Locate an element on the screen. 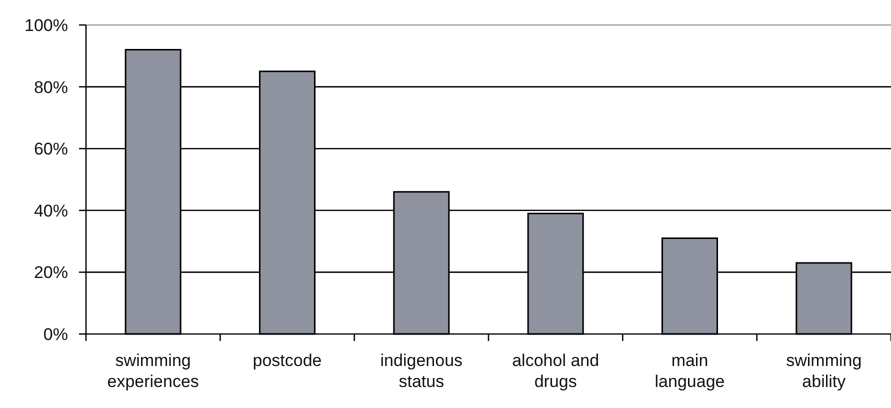 The width and height of the screenshot is (891, 408). y-tick-label: 60% is located at coordinates (51, 149).